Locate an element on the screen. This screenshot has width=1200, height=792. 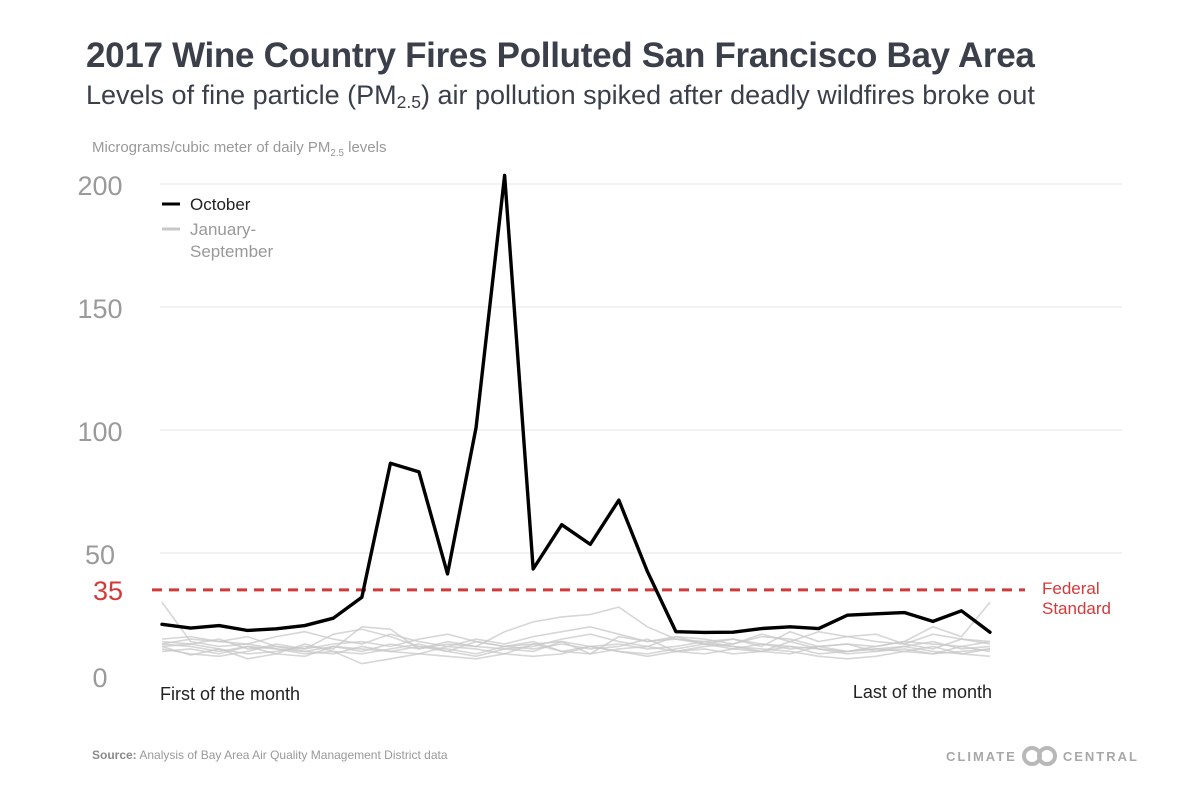
logo-text-right: CENTRAL is located at coordinates (1100, 756).